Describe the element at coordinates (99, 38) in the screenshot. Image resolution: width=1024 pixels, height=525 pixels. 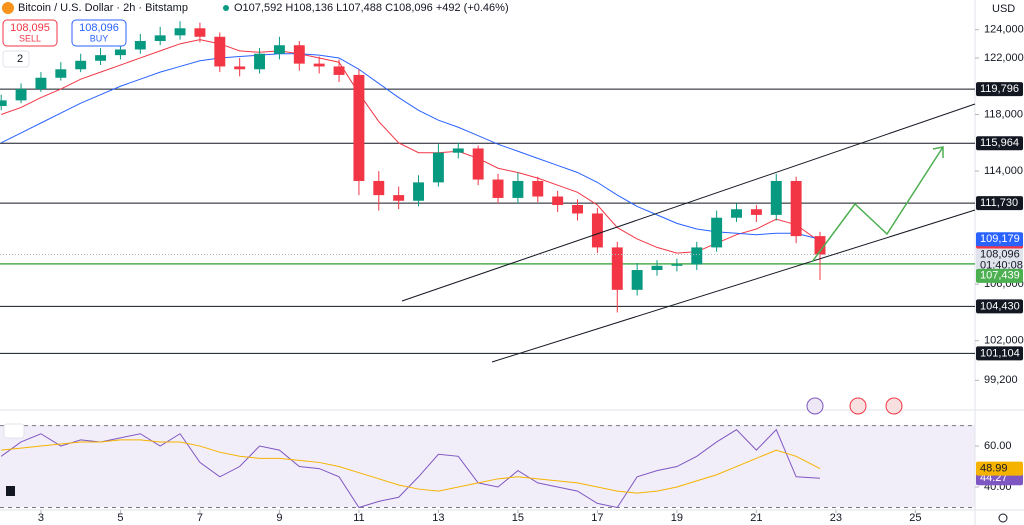
I see `buy-label: BUY` at that location.